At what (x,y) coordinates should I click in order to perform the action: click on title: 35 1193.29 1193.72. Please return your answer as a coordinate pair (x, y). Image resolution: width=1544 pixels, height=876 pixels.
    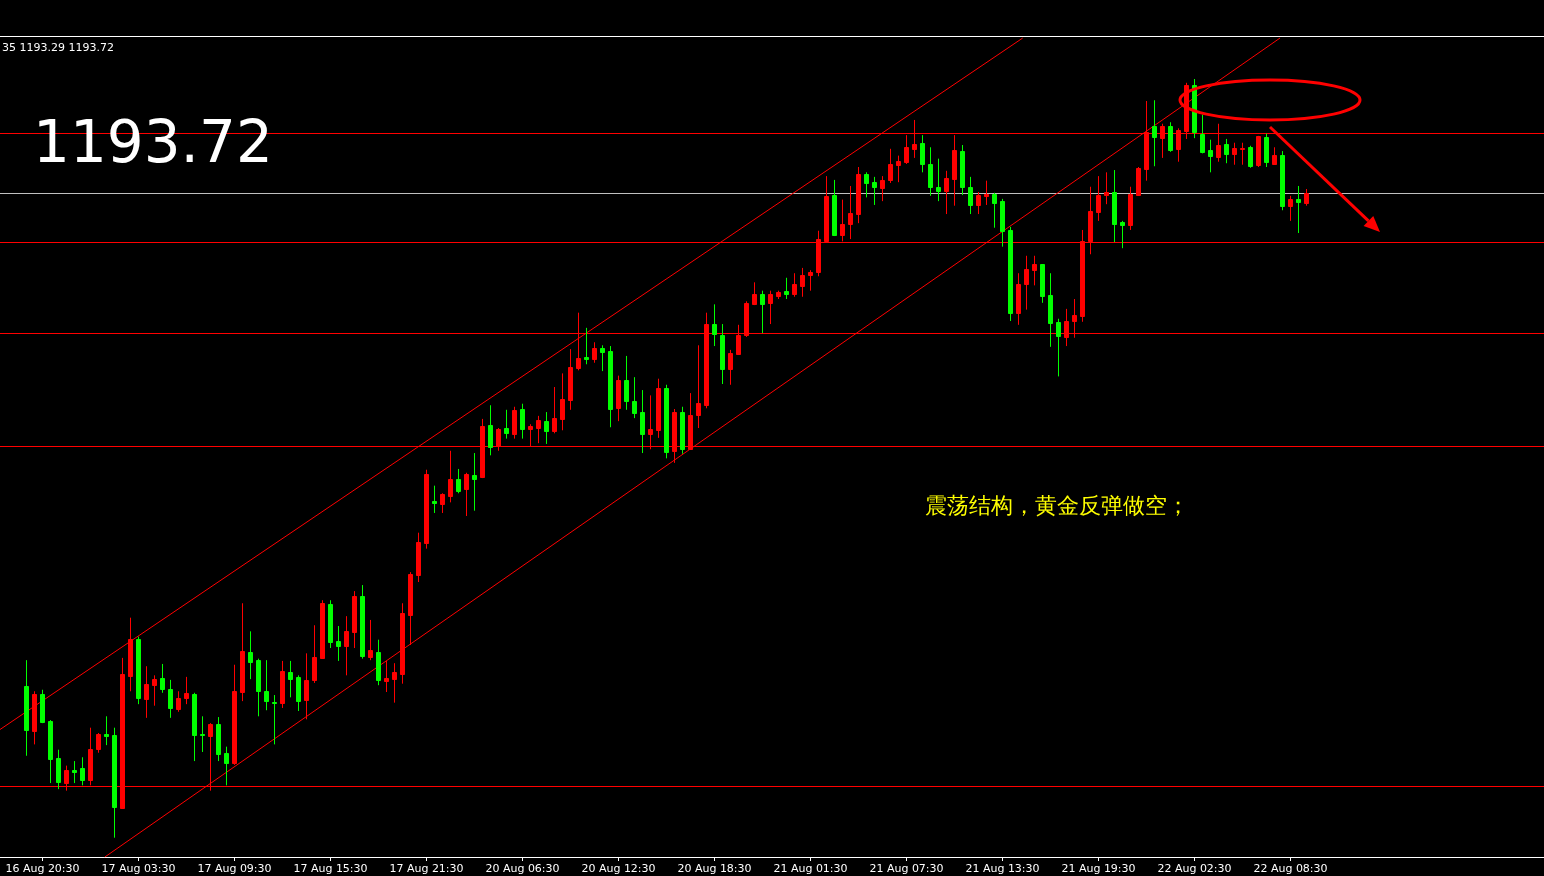
    Looking at the image, I should click on (58, 47).